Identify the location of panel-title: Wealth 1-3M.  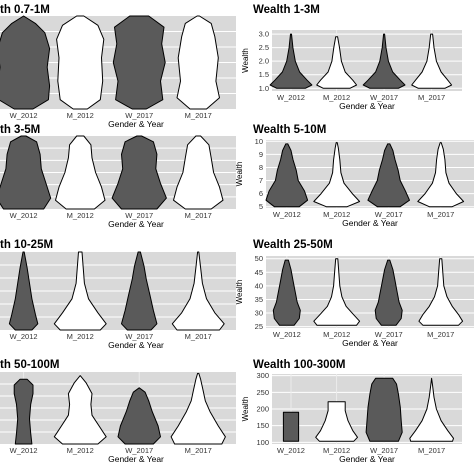
(286, 10).